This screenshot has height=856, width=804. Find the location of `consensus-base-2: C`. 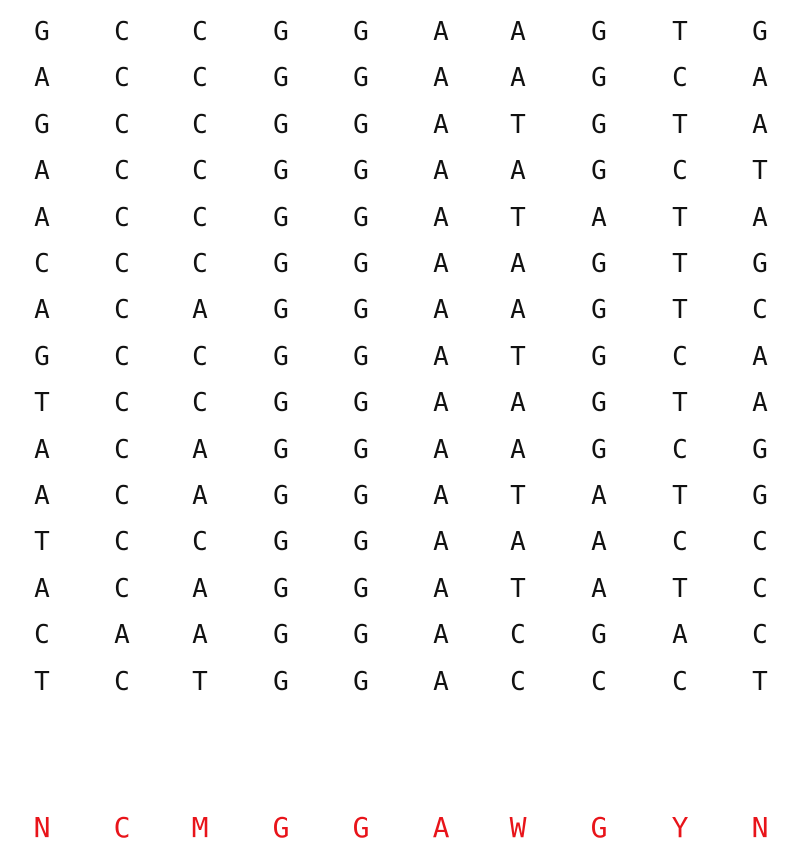

consensus-base-2: C is located at coordinates (122, 827).